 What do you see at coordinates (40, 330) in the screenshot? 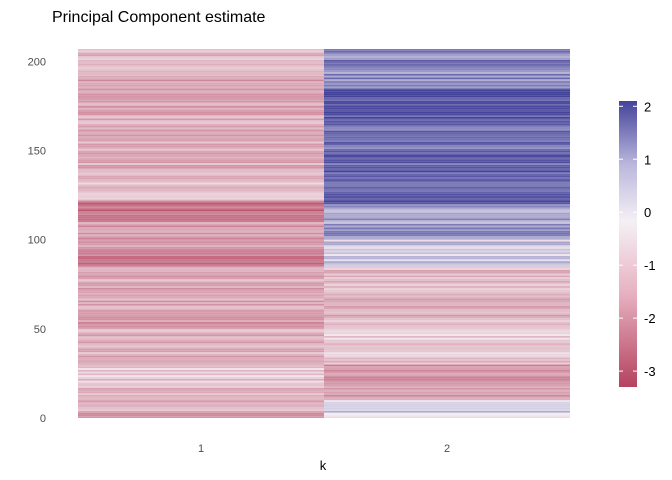
I see `y-tick-label: 50` at bounding box center [40, 330].